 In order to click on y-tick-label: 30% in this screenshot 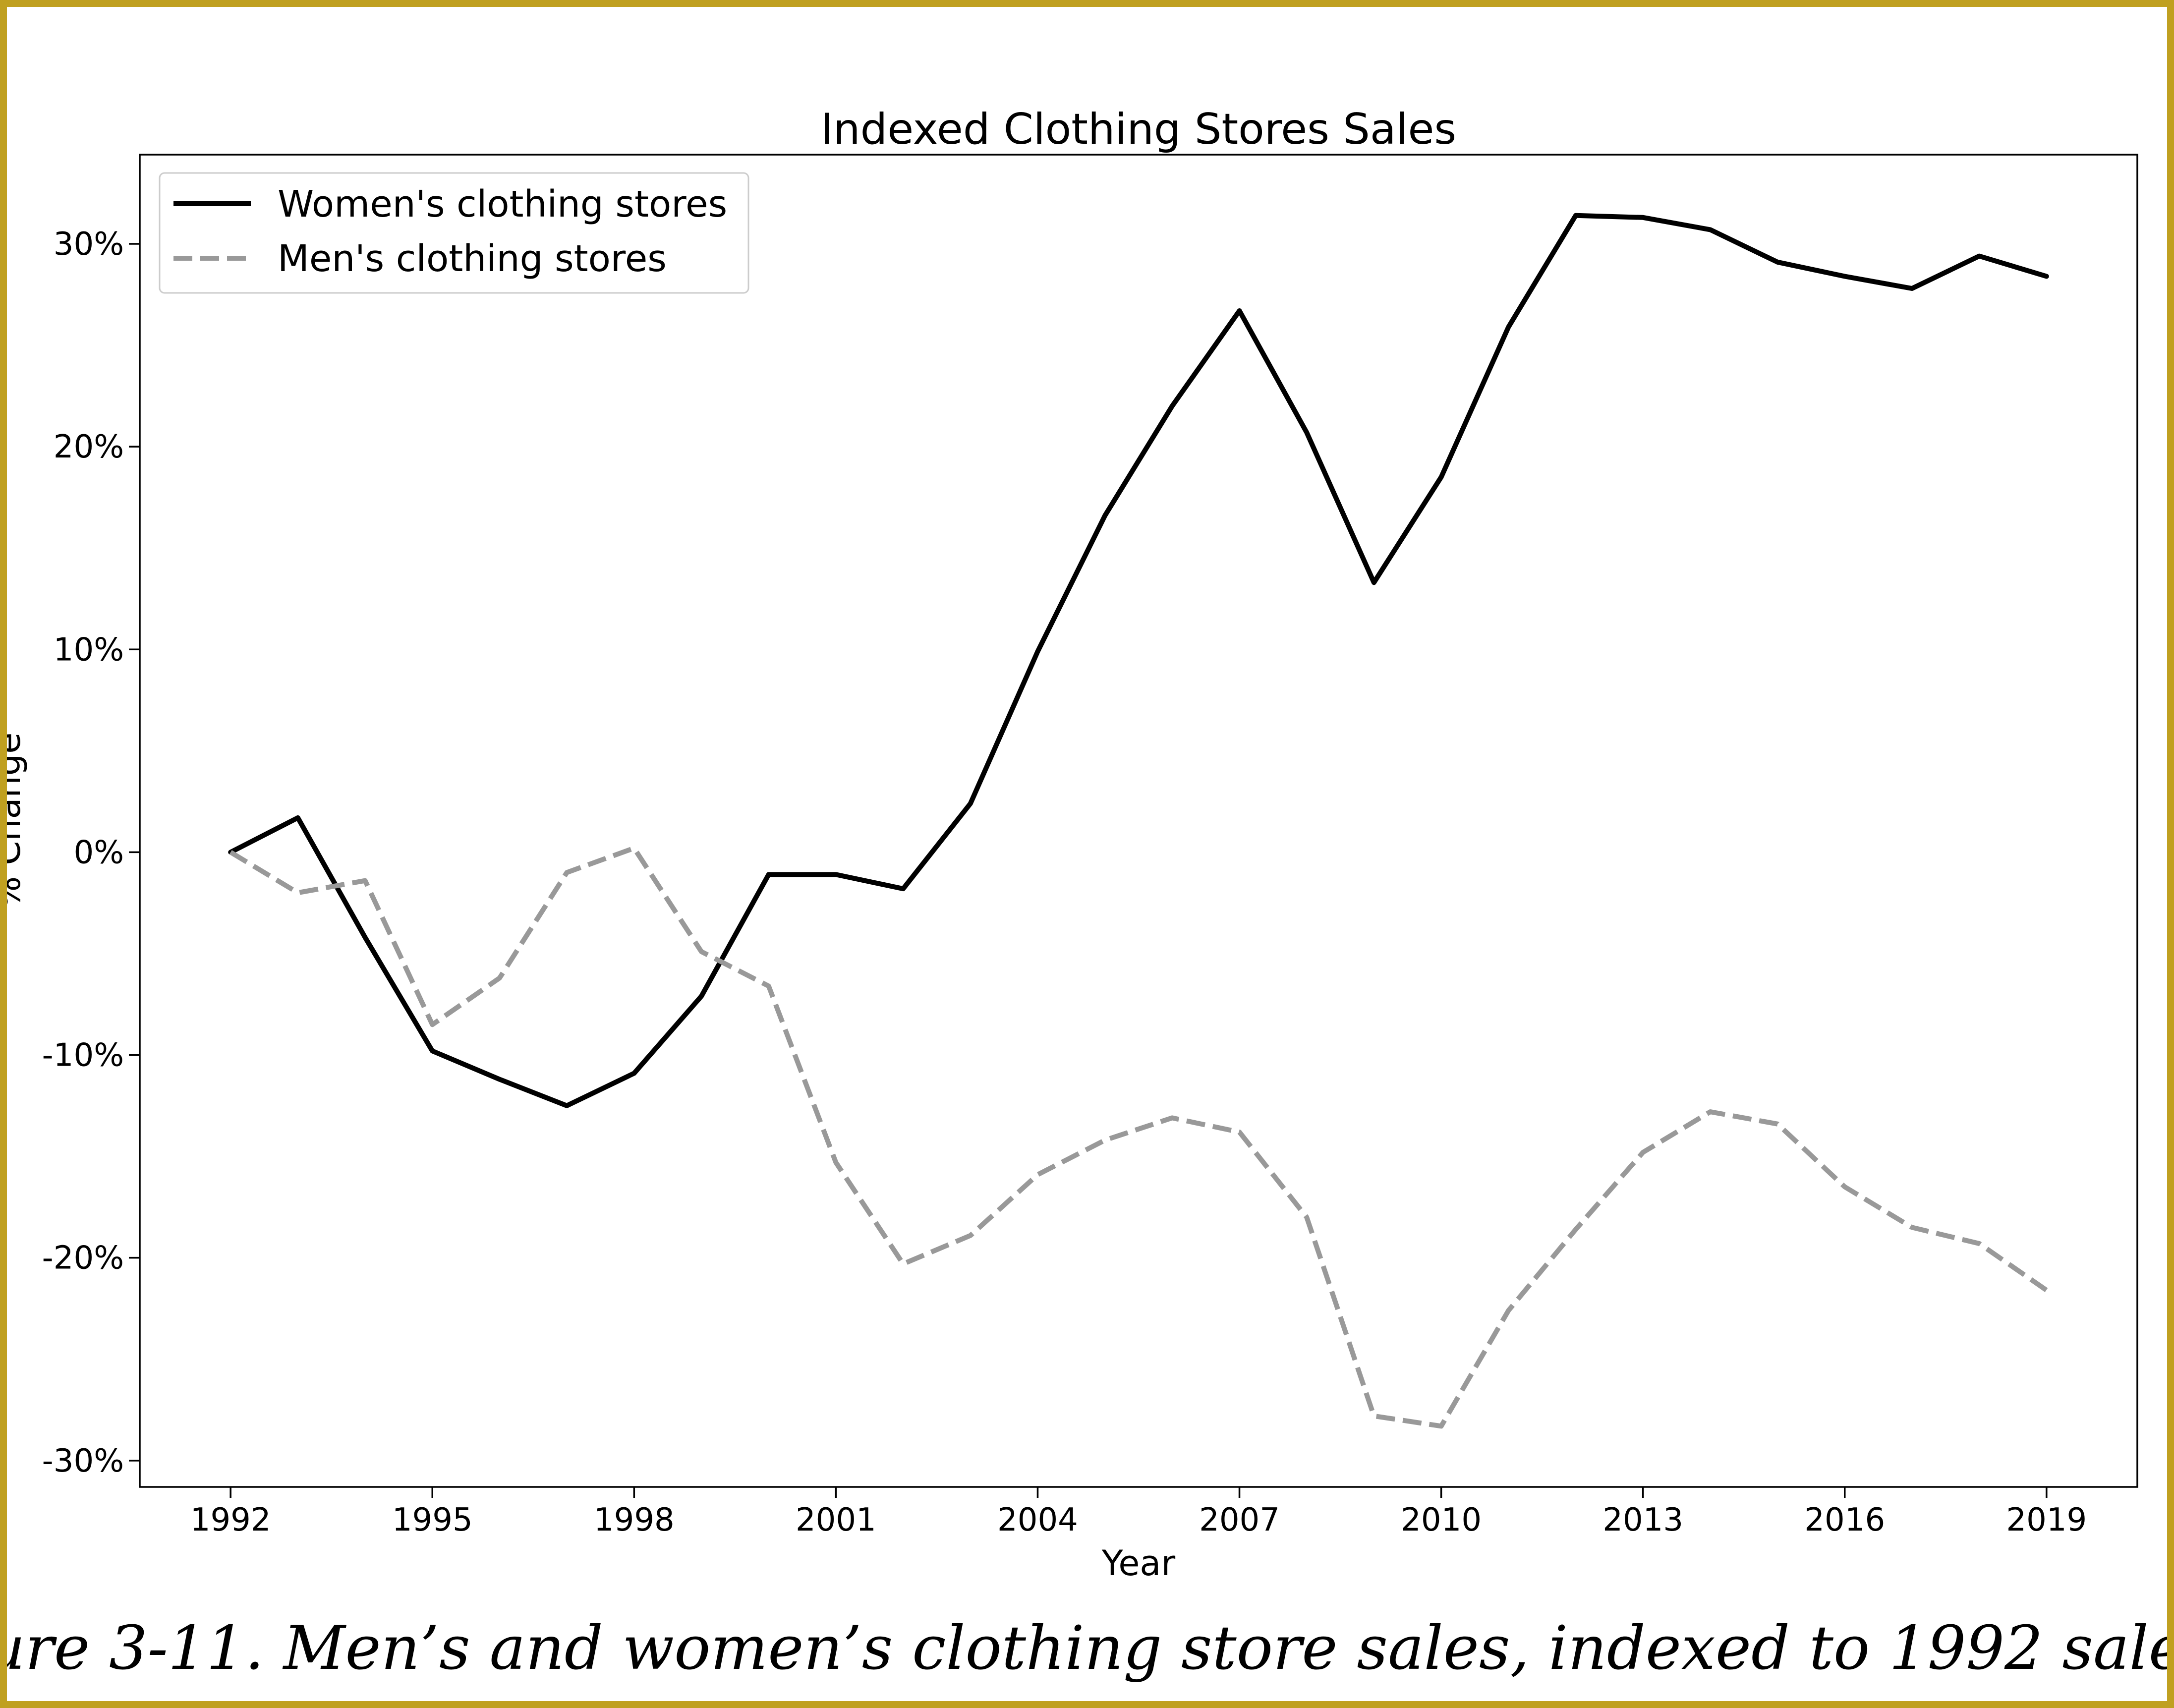, I will do `click(89, 244)`.